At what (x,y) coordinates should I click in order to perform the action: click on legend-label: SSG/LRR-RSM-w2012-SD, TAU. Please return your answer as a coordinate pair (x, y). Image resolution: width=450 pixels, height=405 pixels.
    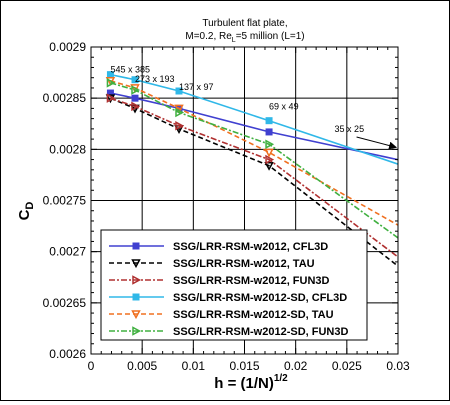
    Looking at the image, I should click on (253, 315).